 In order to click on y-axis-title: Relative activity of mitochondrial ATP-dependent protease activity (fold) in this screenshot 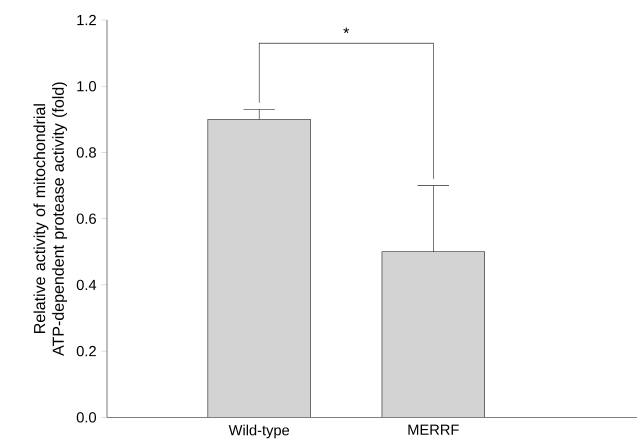, I will do `click(50, 219)`.